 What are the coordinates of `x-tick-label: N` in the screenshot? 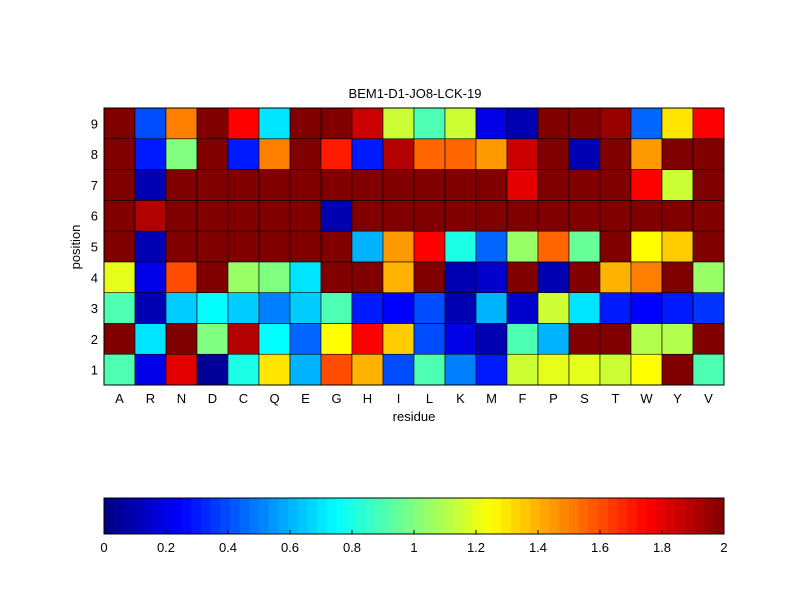 It's located at (181, 398).